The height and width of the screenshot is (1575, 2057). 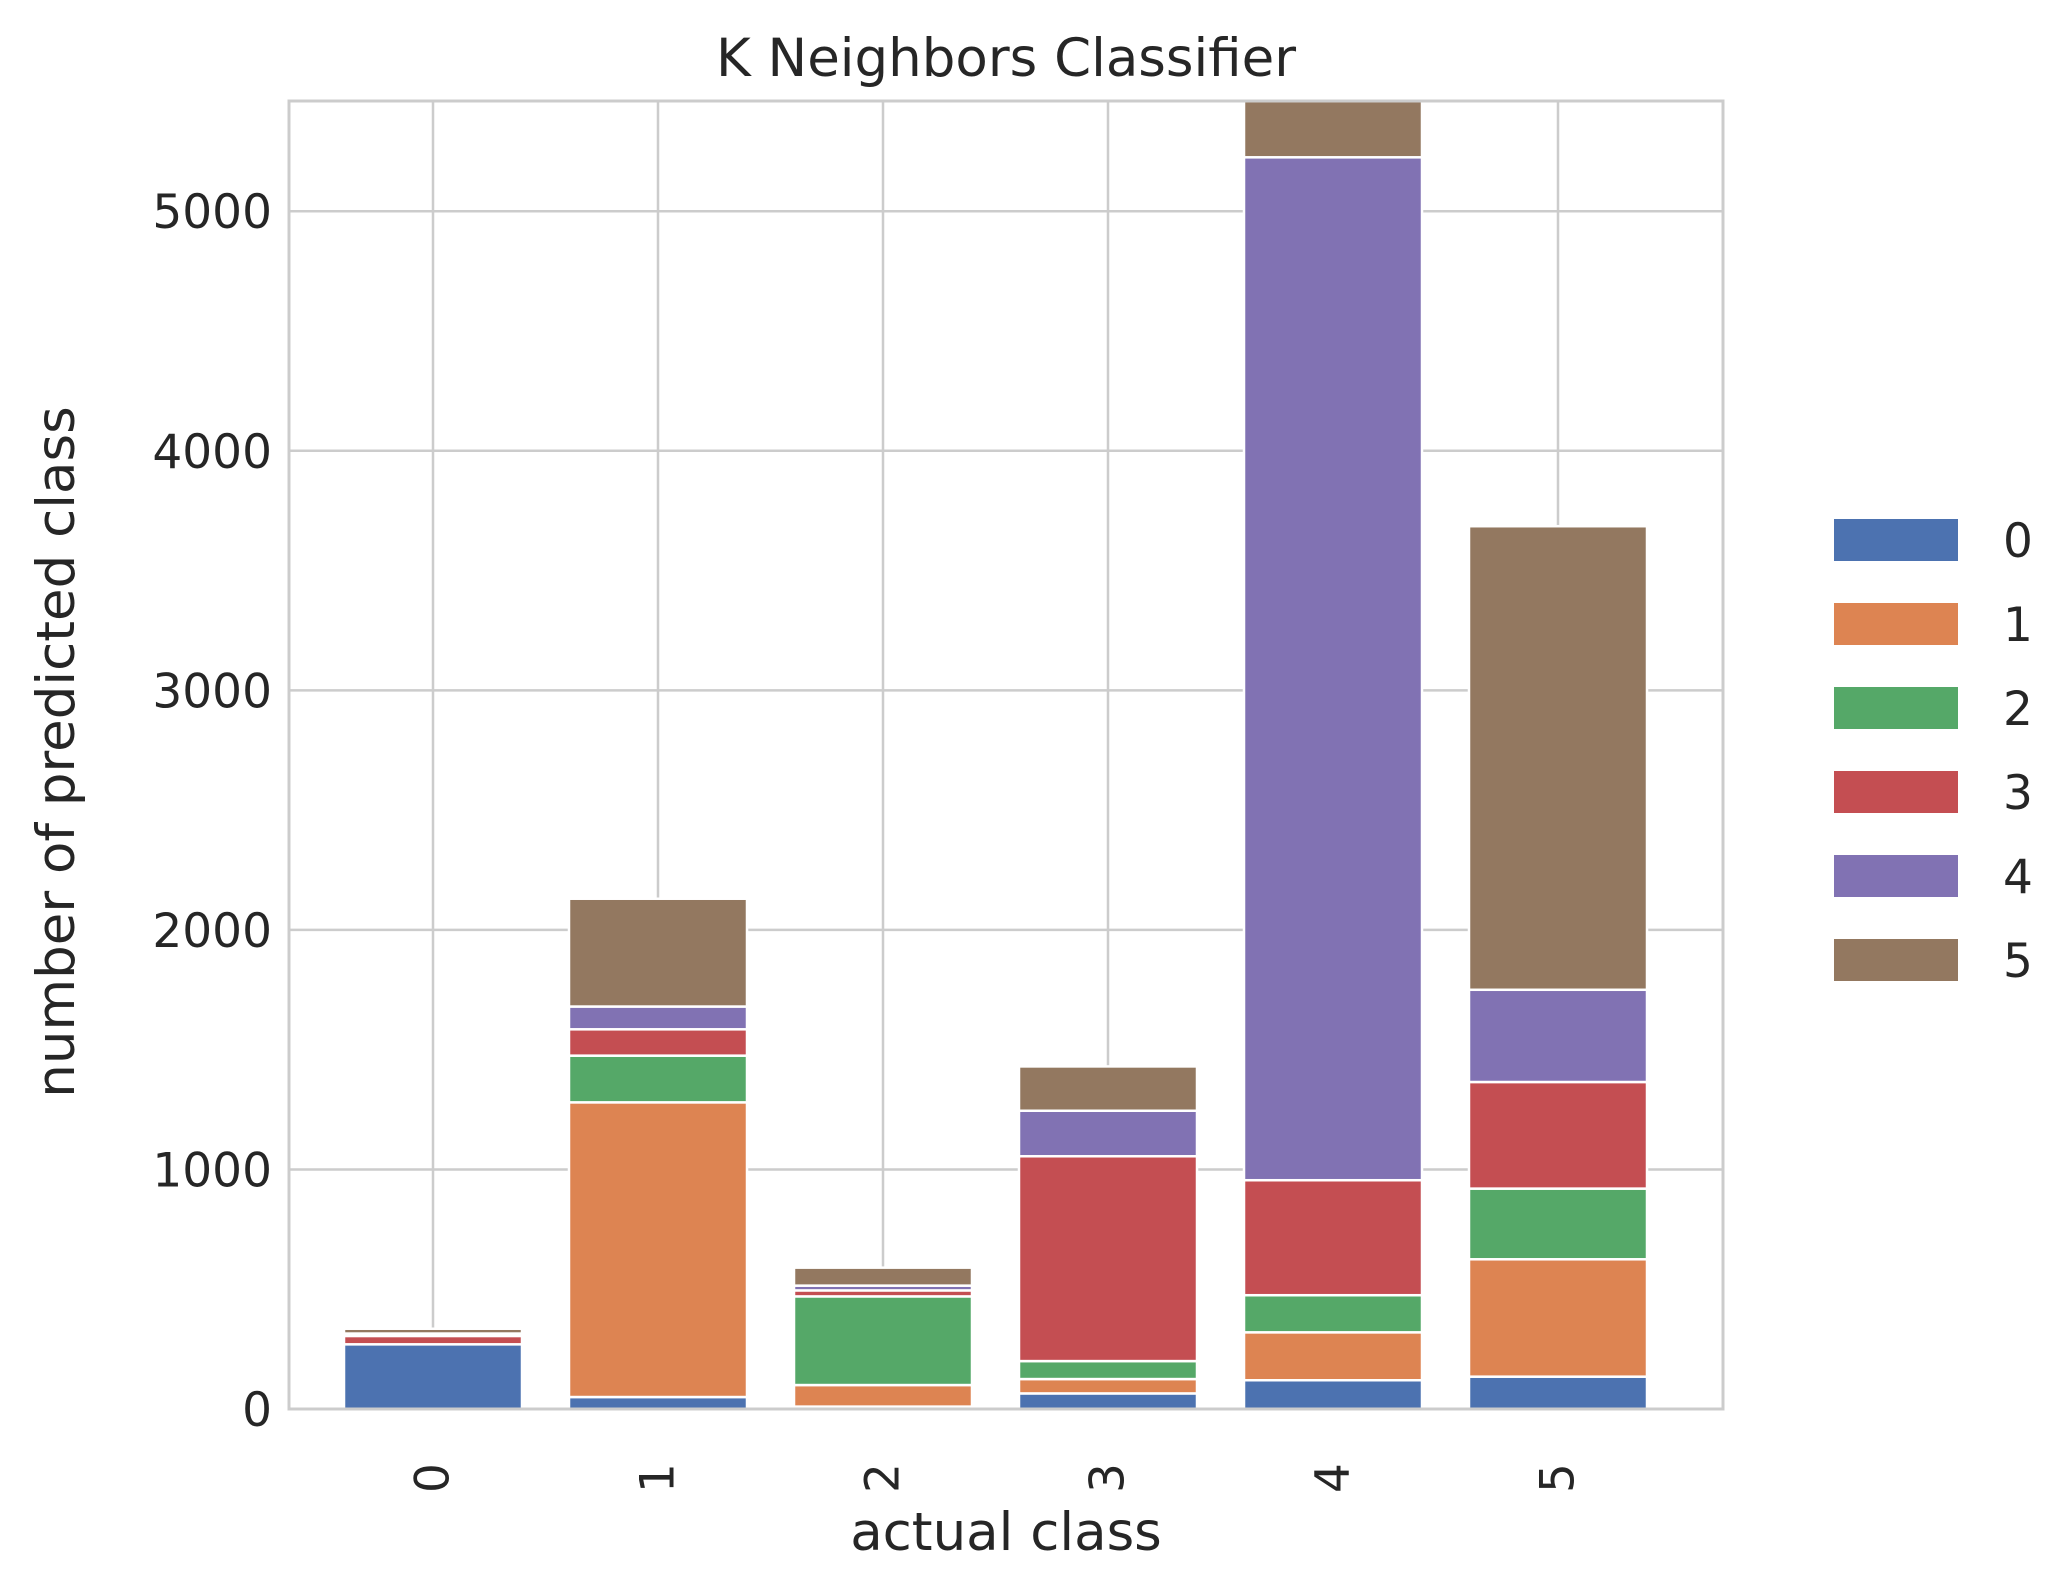 I want to click on legend-label-5: 5, so click(x=2018, y=961).